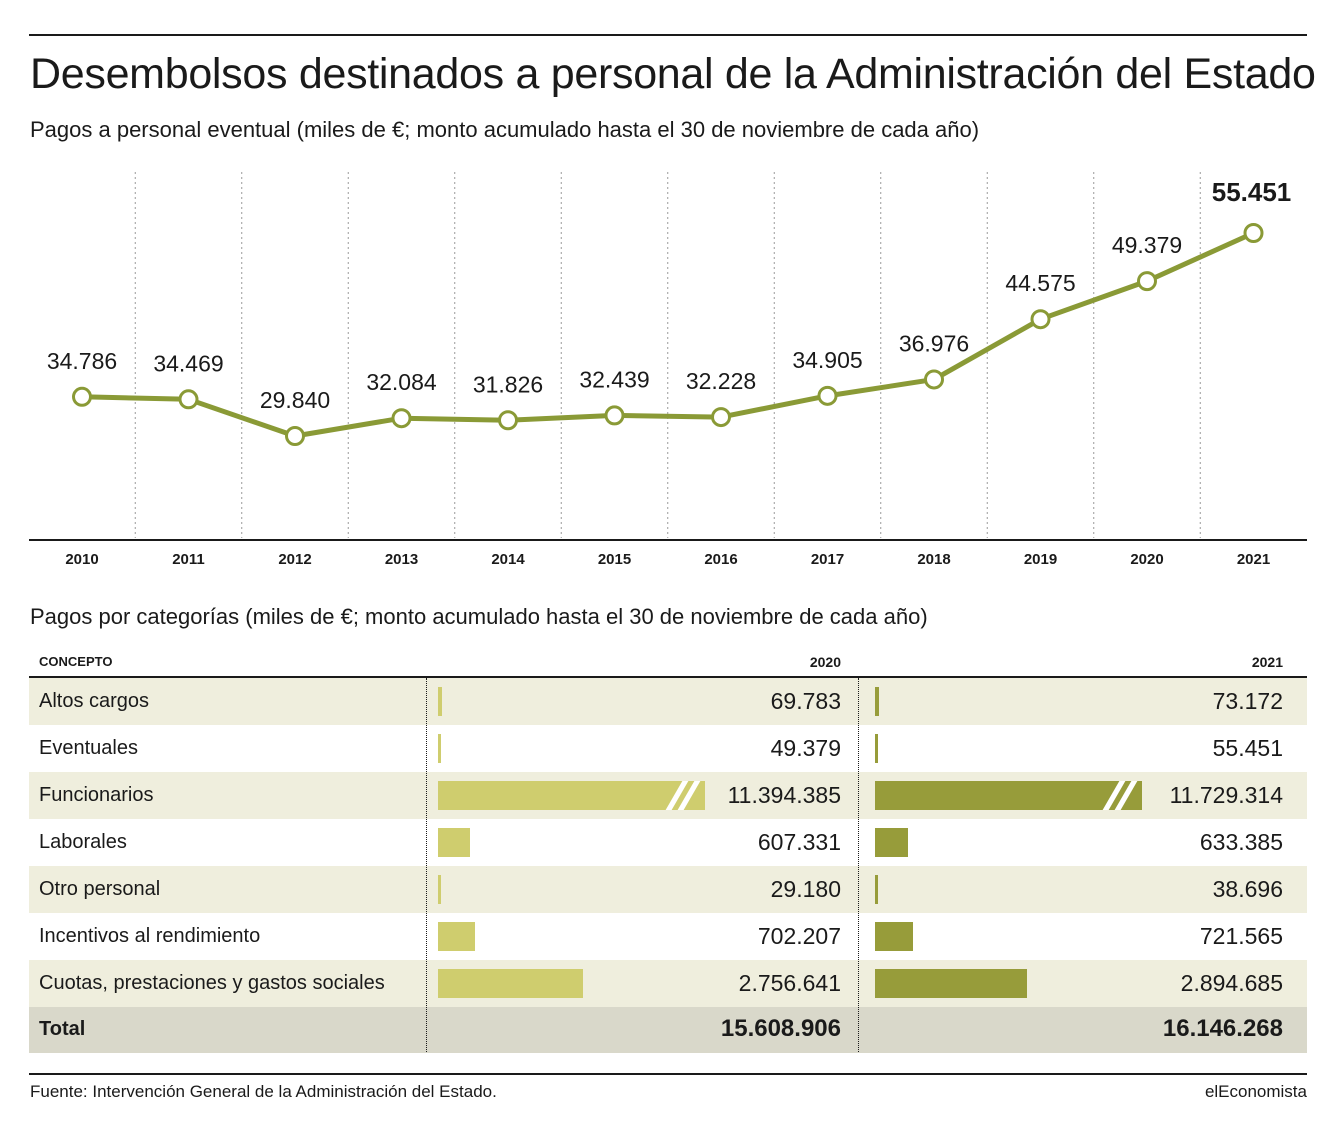 This screenshot has height=1131, width=1329. What do you see at coordinates (1255, 1091) in the screenshot?
I see `brand-logo-text: elEconomista` at bounding box center [1255, 1091].